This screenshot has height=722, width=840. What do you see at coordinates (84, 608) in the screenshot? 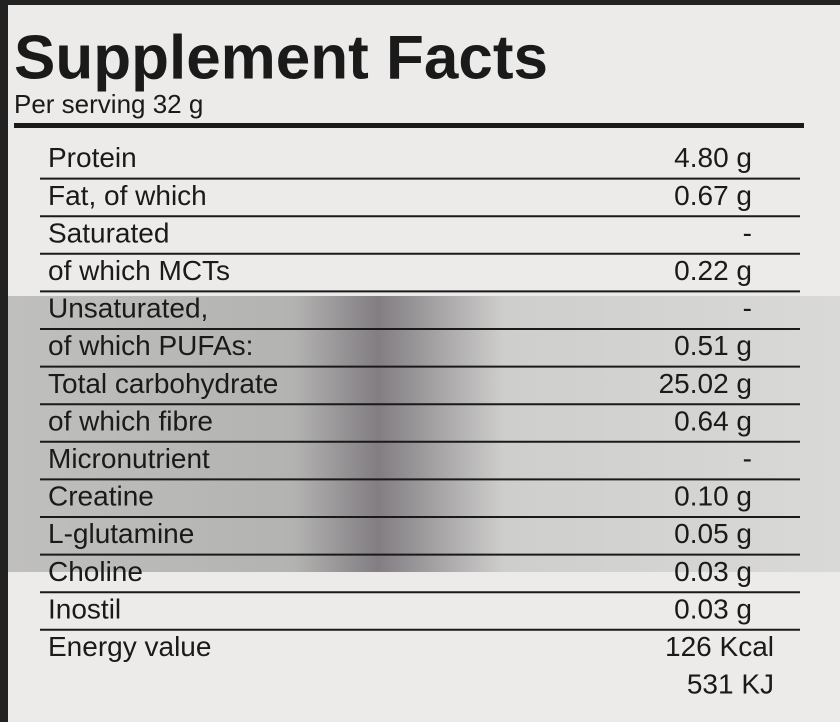
I see `row-label: Inostil` at bounding box center [84, 608].